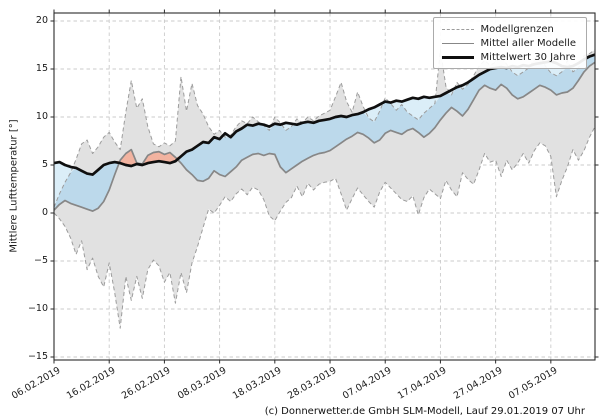 The height and width of the screenshot is (420, 600). Describe the element at coordinates (517, 29) in the screenshot. I see `legend-label: Modellgrenzen` at that location.